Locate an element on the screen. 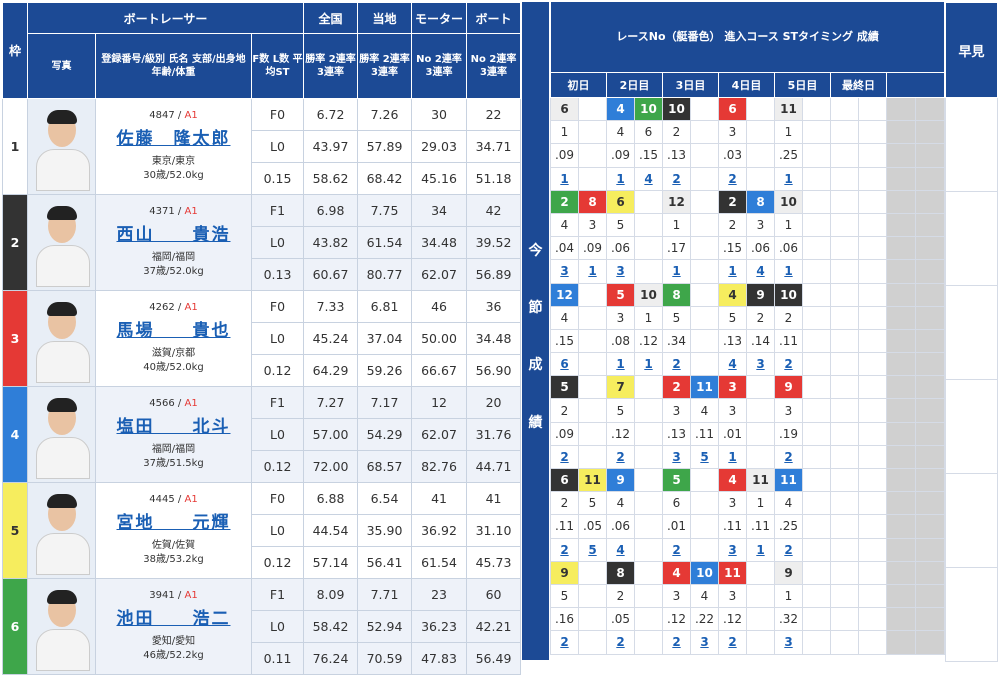 The image size is (1000, 675). racer-name-link: 馬場 貴也 is located at coordinates (173, 331).